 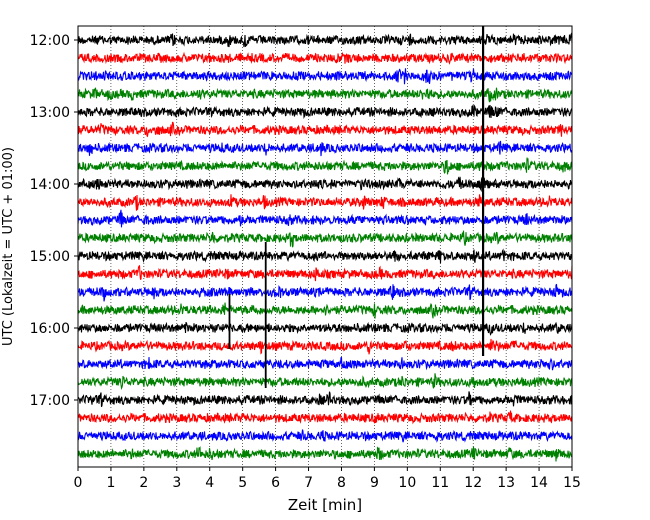 What do you see at coordinates (54, 221) in the screenshot?
I see `y-axis-ticks: 12:00 13:00 14:00 15:00 16:00 17:00` at bounding box center [54, 221].